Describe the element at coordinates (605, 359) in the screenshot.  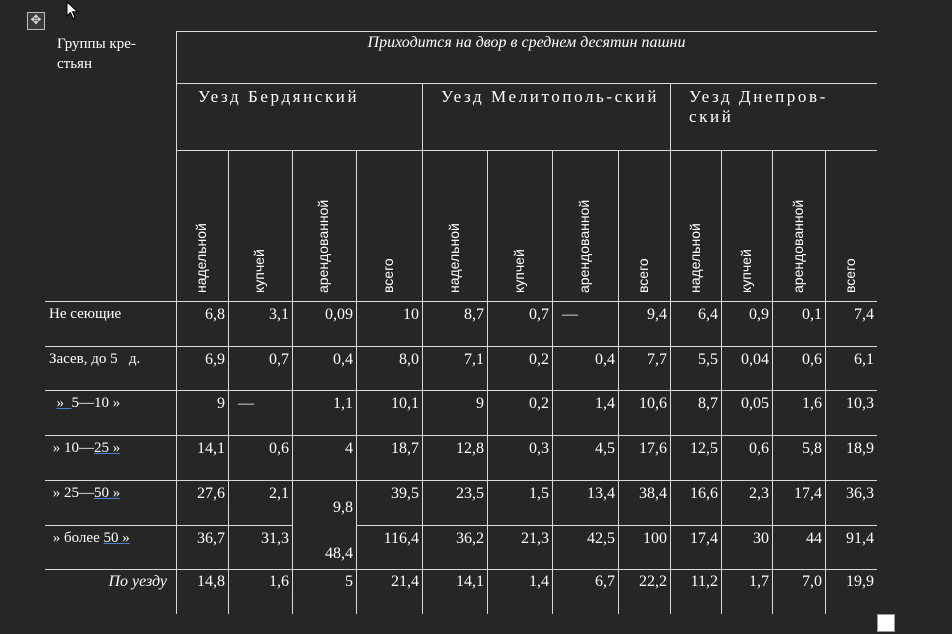
I see `table-cell: 0,4` at that location.